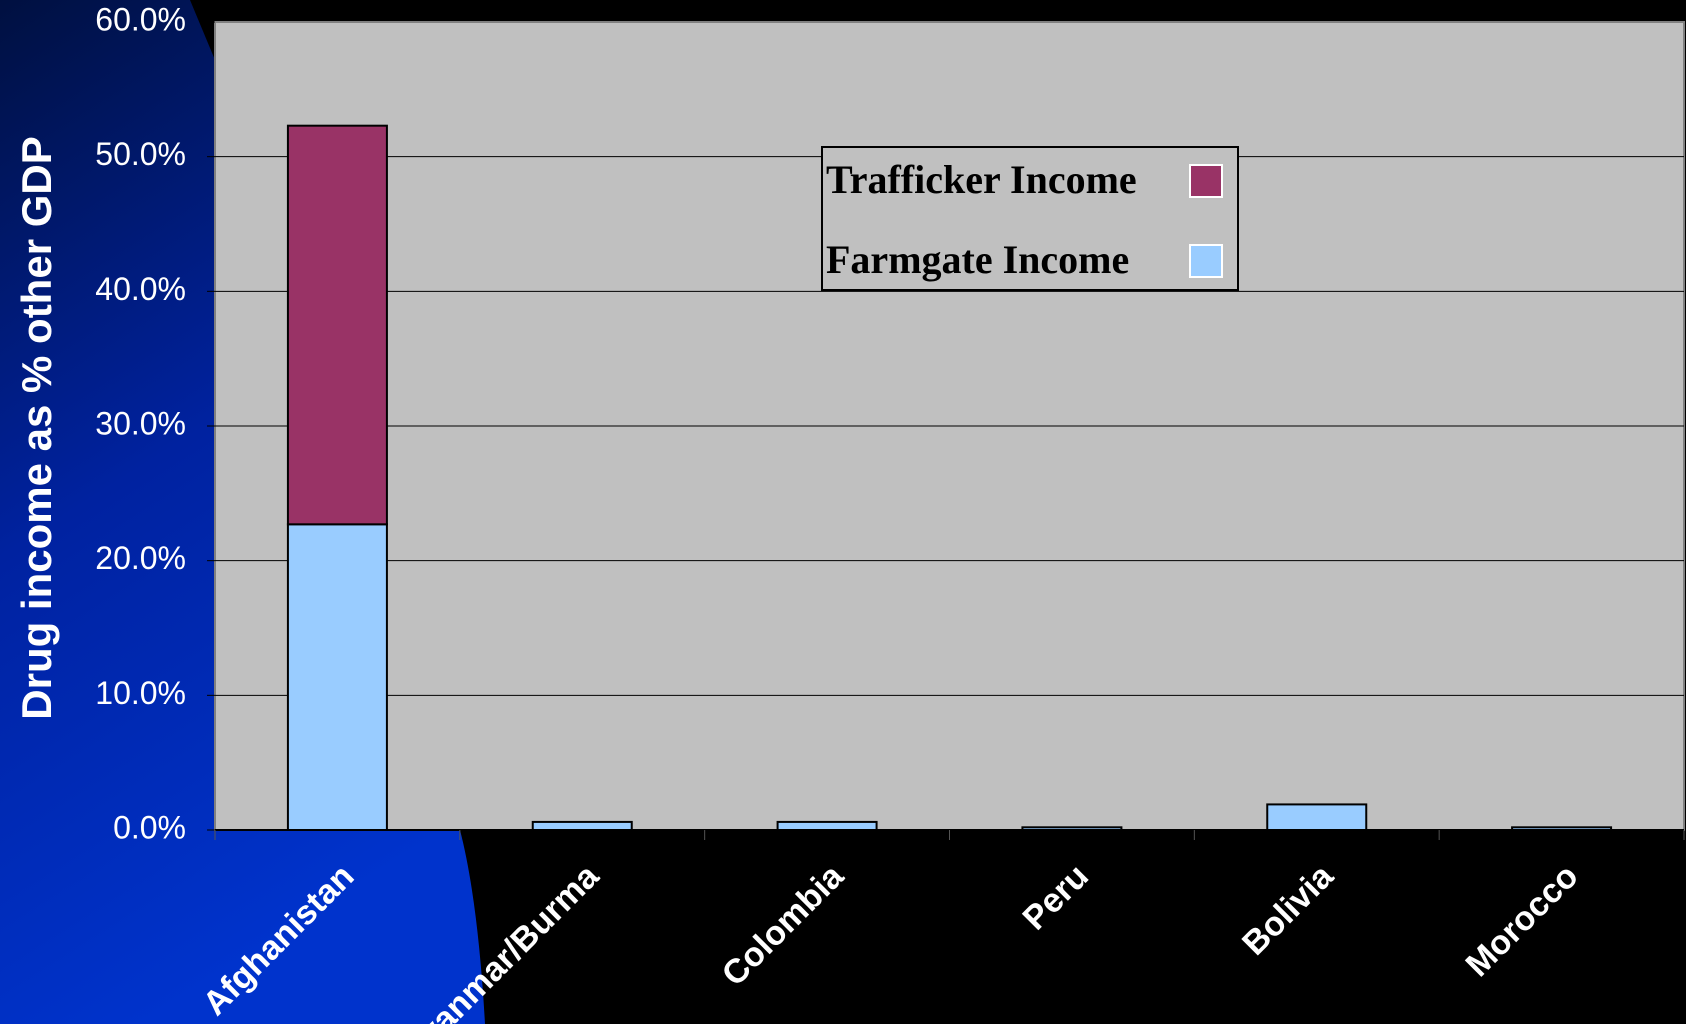 Image resolution: width=1686 pixels, height=1024 pixels. Describe the element at coordinates (140, 19) in the screenshot. I see `y-tick-label: 60.0%` at that location.